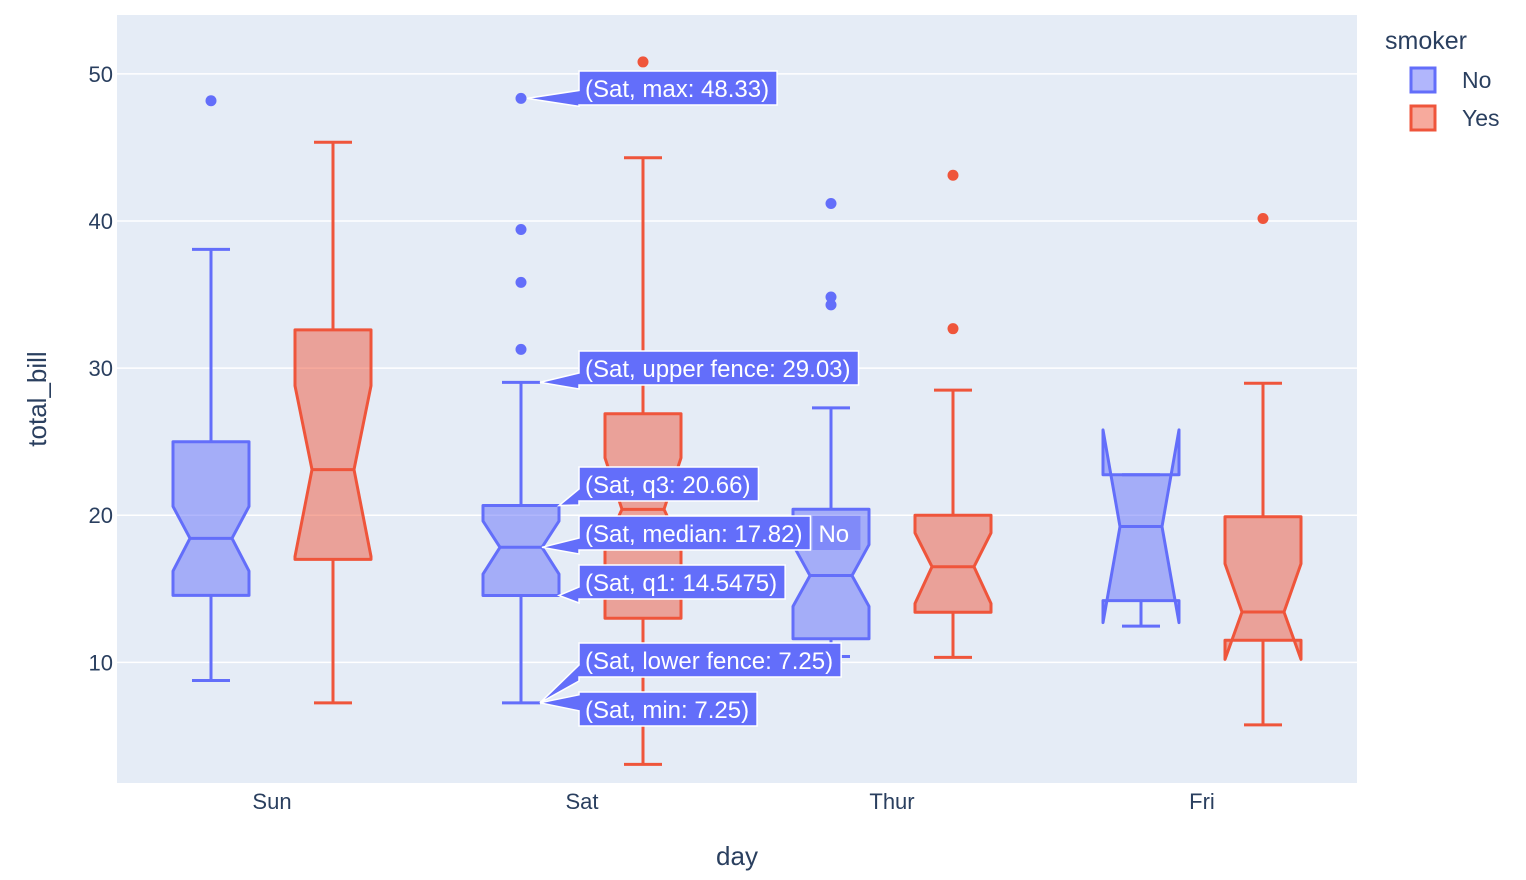 The image size is (1526, 880). I want to click on y-tick-label: 30, so click(101, 368).